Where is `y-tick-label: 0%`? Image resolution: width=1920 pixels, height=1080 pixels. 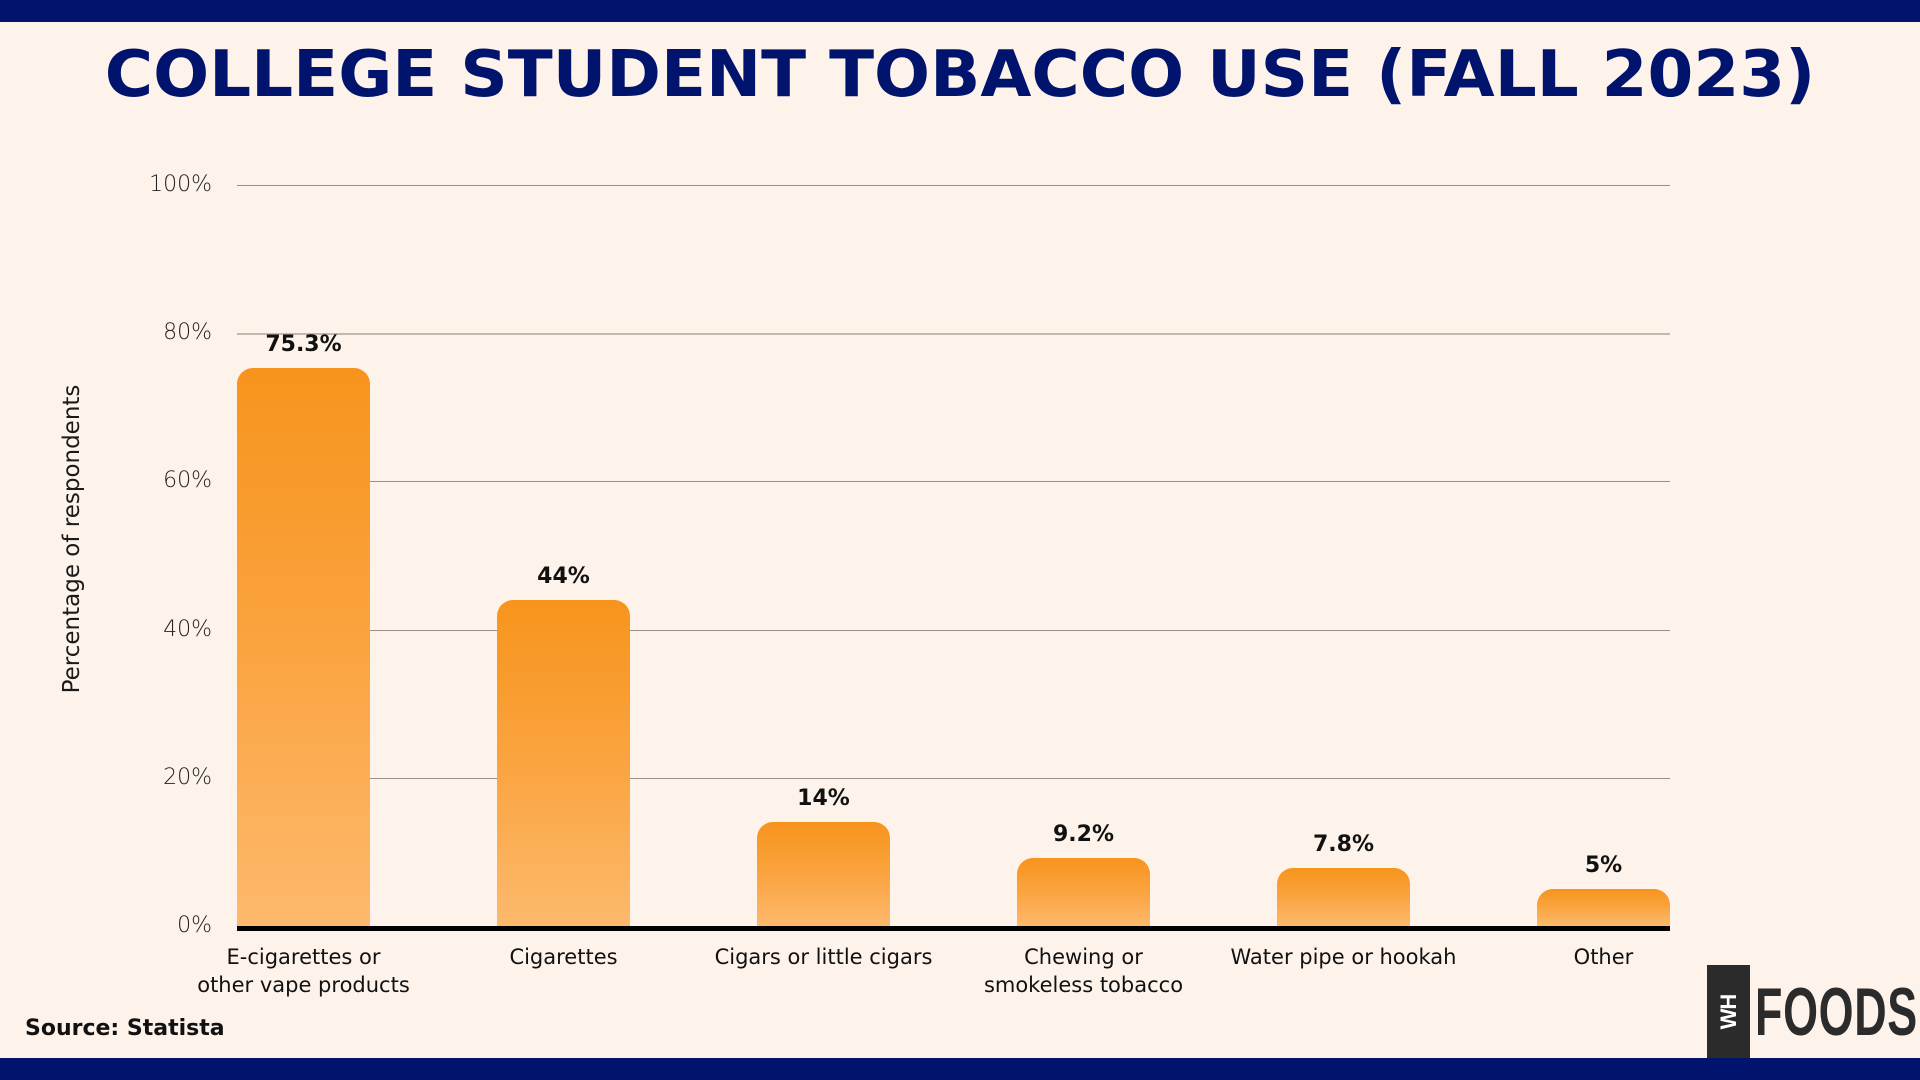 y-tick-label: 0% is located at coordinates (194, 925).